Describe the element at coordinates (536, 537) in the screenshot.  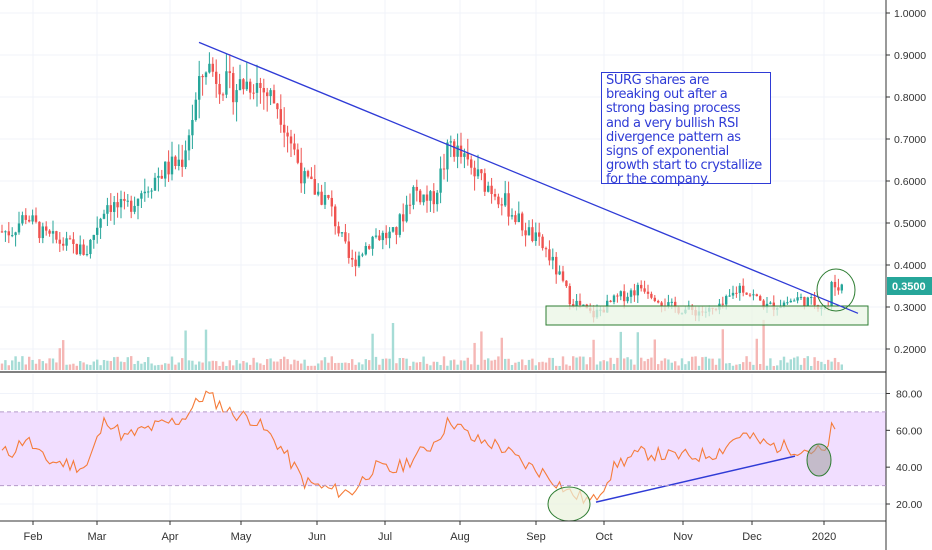
I see `time-tick-label: Sep` at that location.